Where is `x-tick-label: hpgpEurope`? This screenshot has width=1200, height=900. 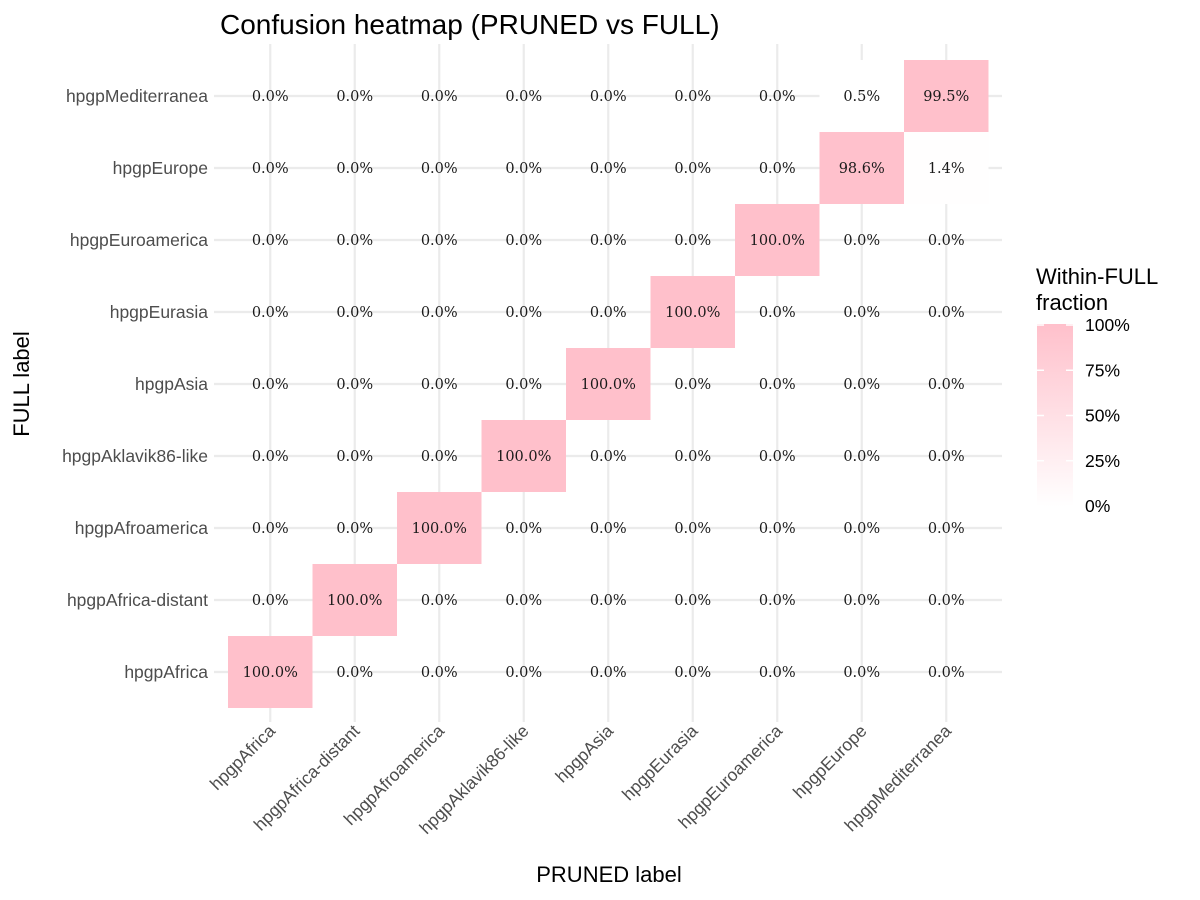
x-tick-label: hpgpEurope is located at coordinates (830, 762).